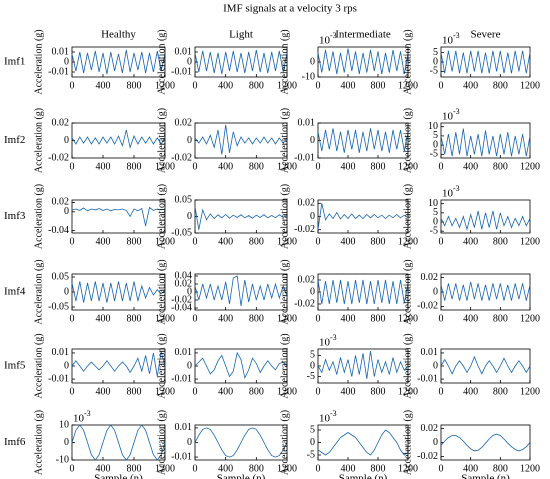 The height and width of the screenshot is (479, 550). Describe the element at coordinates (433, 126) in the screenshot. I see `y-tick-label: 10` at that location.